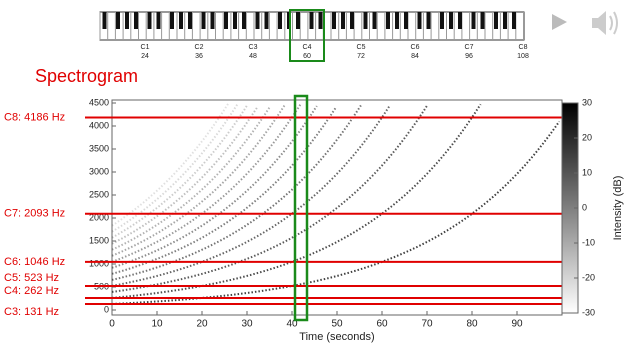 The width and height of the screenshot is (632, 350). Describe the element at coordinates (34, 262) in the screenshot. I see `reference-label: C6: 1046 Hz` at that location.